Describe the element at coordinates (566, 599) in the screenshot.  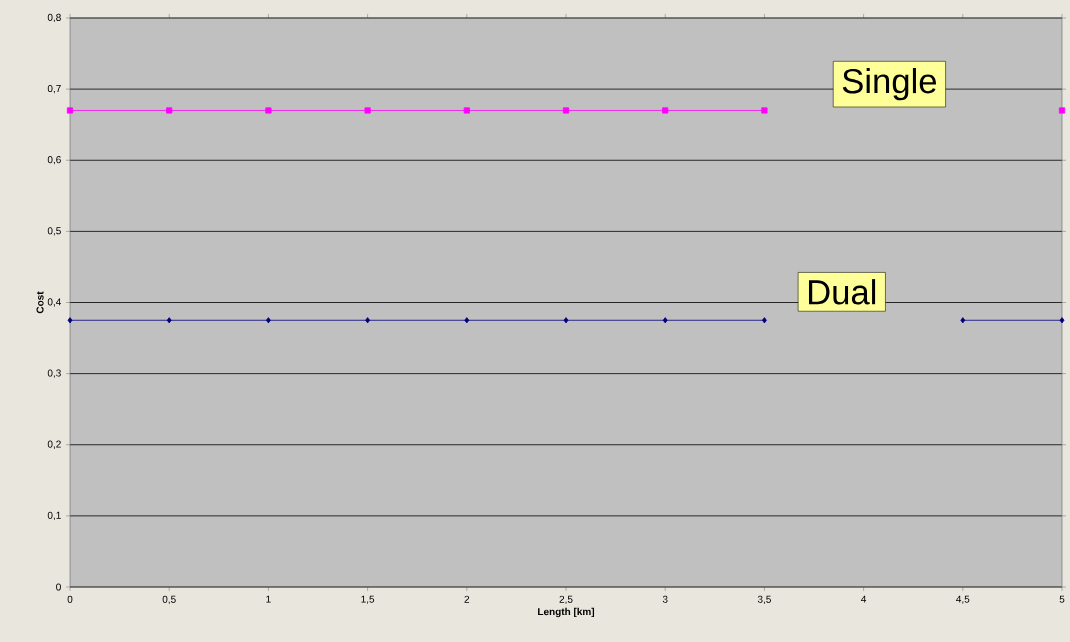
I see `x-tick-label: 2,5` at that location.